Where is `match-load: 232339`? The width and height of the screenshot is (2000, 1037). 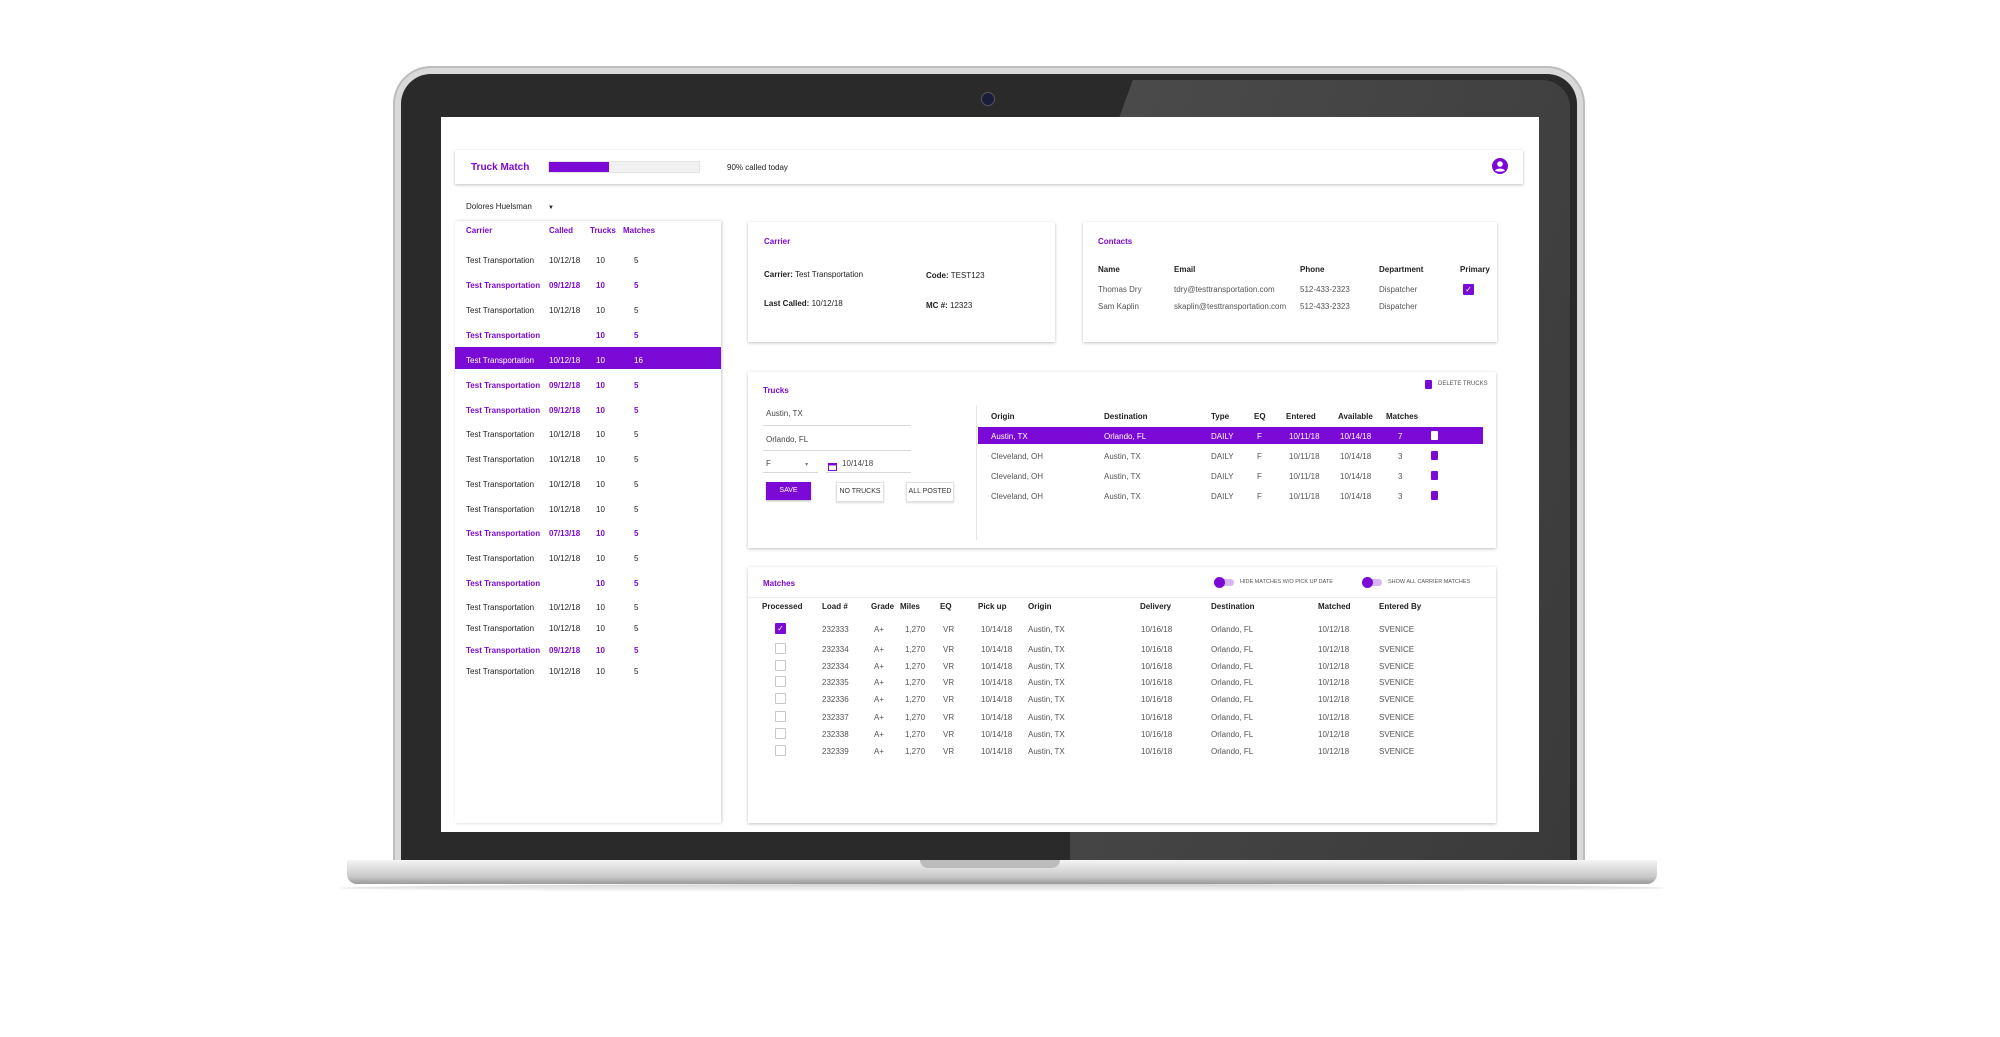
match-load: 232339 is located at coordinates (835, 751).